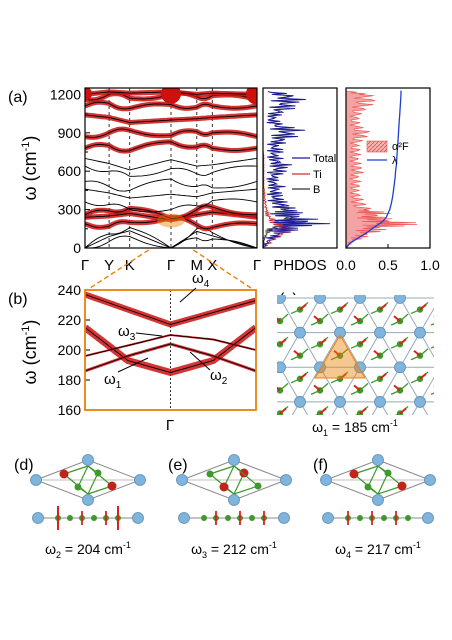 This screenshot has height=640, width=452. I want to click on mode-label-w4: ω4, so click(194, 286).